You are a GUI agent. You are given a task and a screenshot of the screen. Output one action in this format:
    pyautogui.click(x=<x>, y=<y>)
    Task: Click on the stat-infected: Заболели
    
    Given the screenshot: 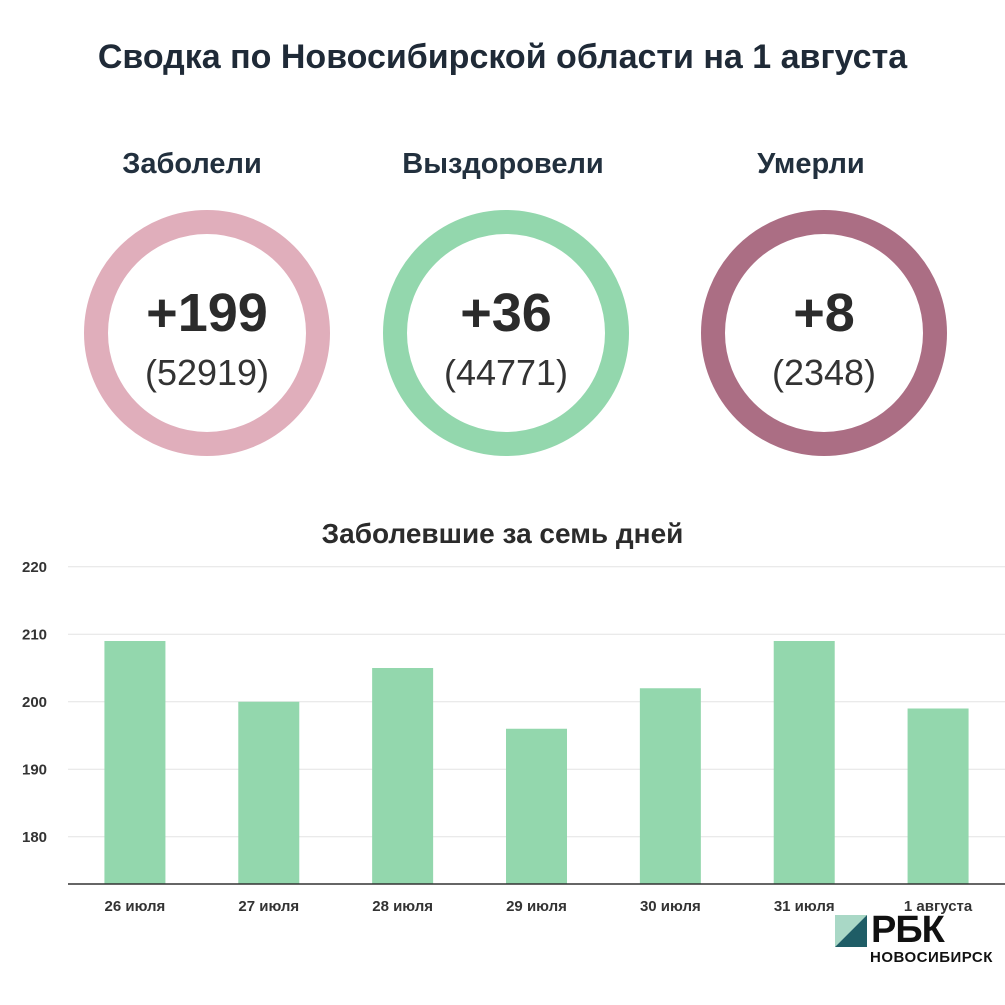 What is the action you would take?
    pyautogui.click(x=192, y=164)
    